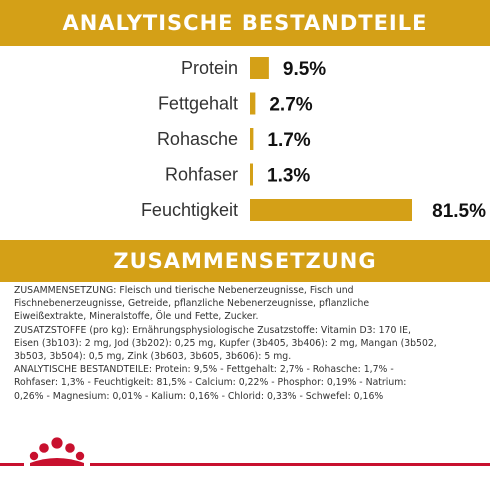 The image size is (490, 482). Describe the element at coordinates (288, 140) in the screenshot. I see `value-label: 1.7%` at that location.